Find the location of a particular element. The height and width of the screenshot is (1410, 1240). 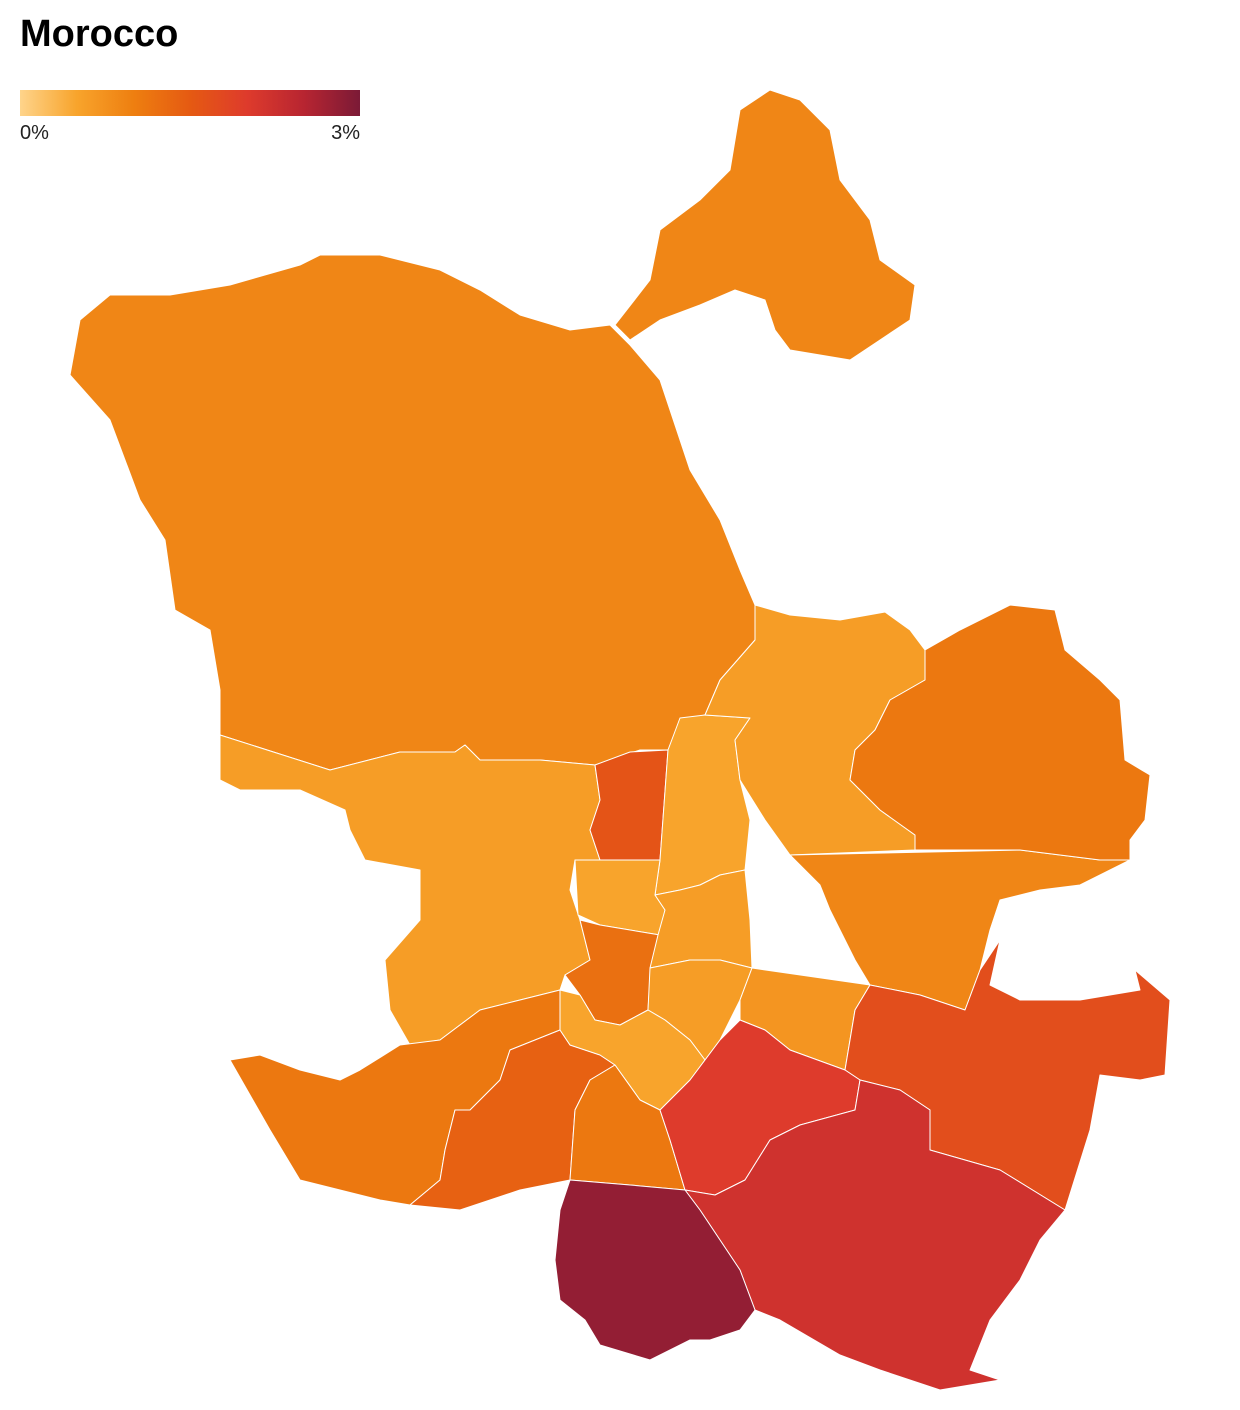

map-title: Morocco is located at coordinates (99, 34).